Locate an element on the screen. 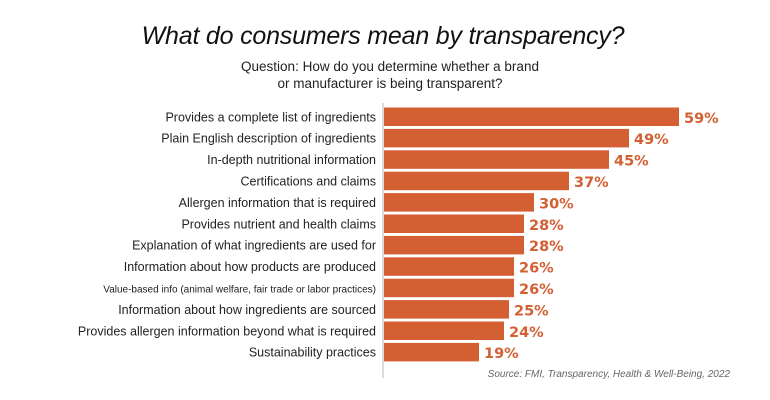  value-label: 45% is located at coordinates (631, 162).